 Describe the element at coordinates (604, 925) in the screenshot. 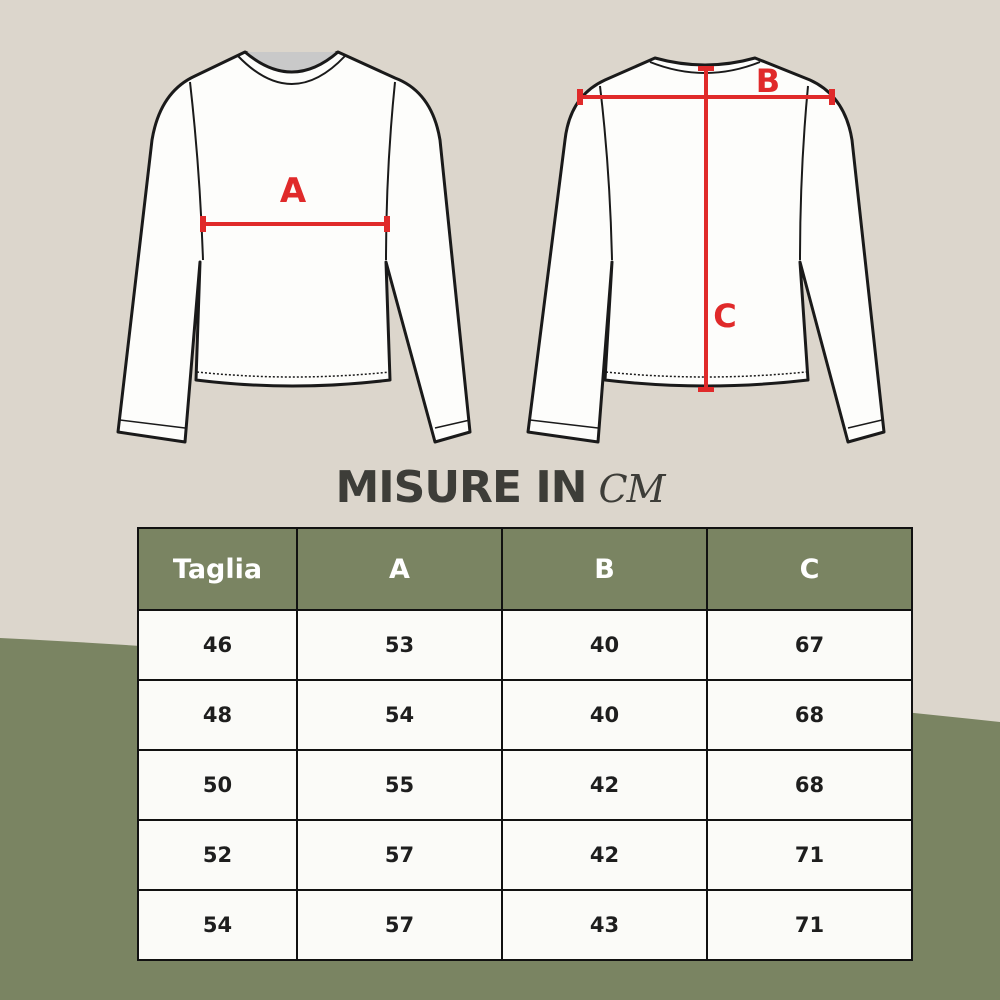

I see `table-cell: 43` at that location.